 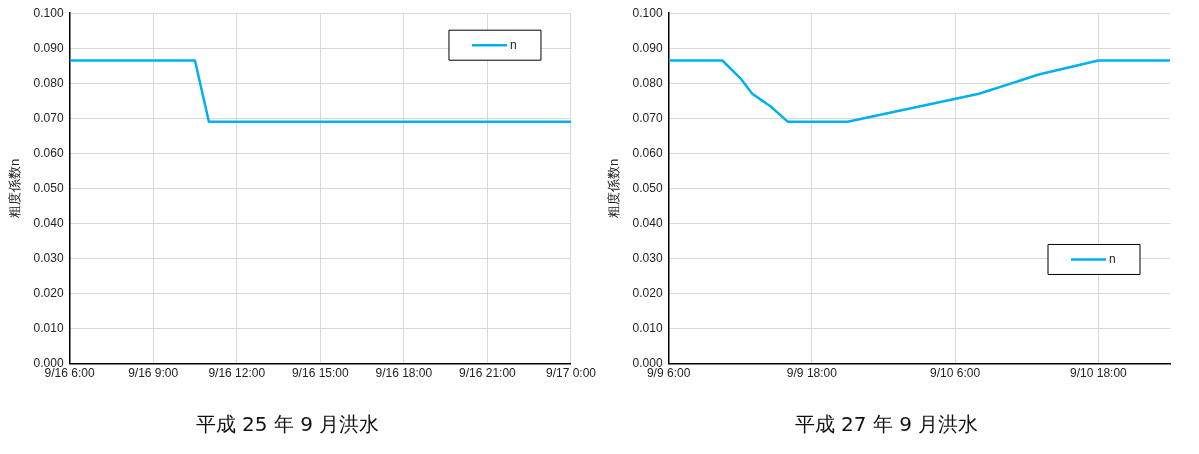 What do you see at coordinates (1099, 373) in the screenshot?
I see `x-tick-label: 9/10 18:00` at bounding box center [1099, 373].